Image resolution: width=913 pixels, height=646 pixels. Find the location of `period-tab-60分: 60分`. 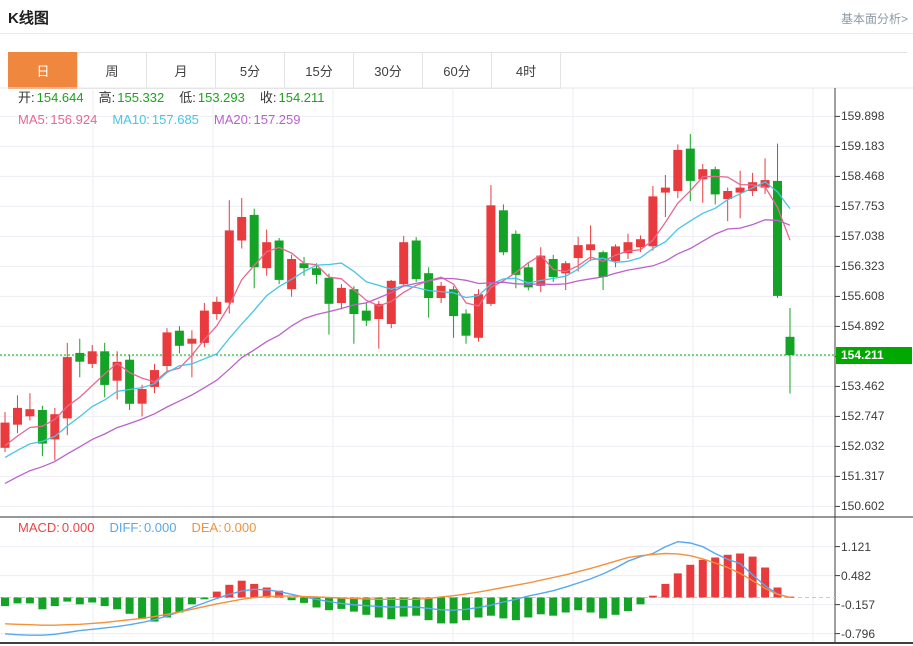

period-tab-60分: 60分 is located at coordinates (457, 70).